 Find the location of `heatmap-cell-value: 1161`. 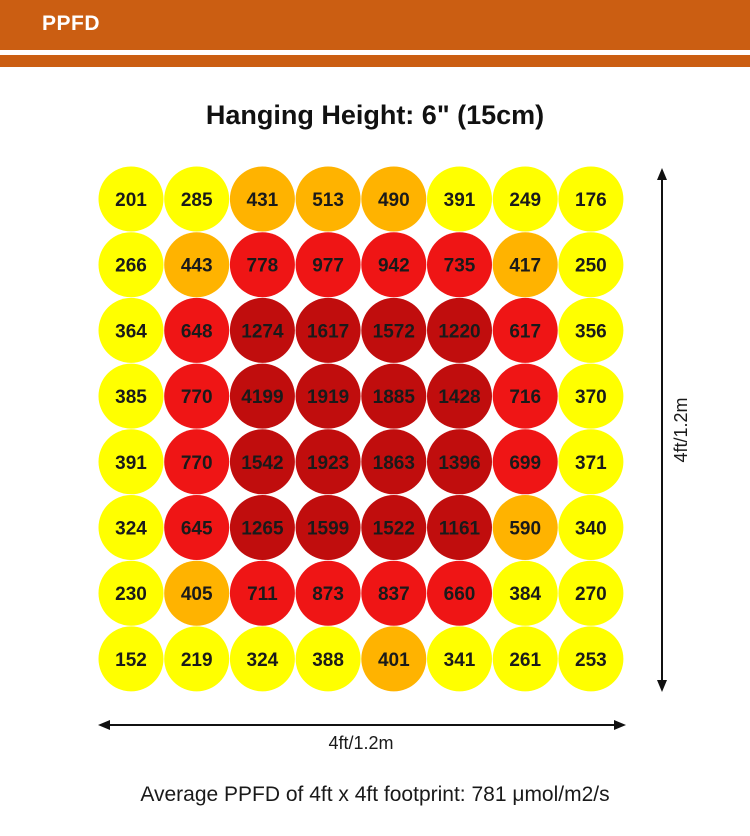

heatmap-cell-value: 1161 is located at coordinates (460, 529).